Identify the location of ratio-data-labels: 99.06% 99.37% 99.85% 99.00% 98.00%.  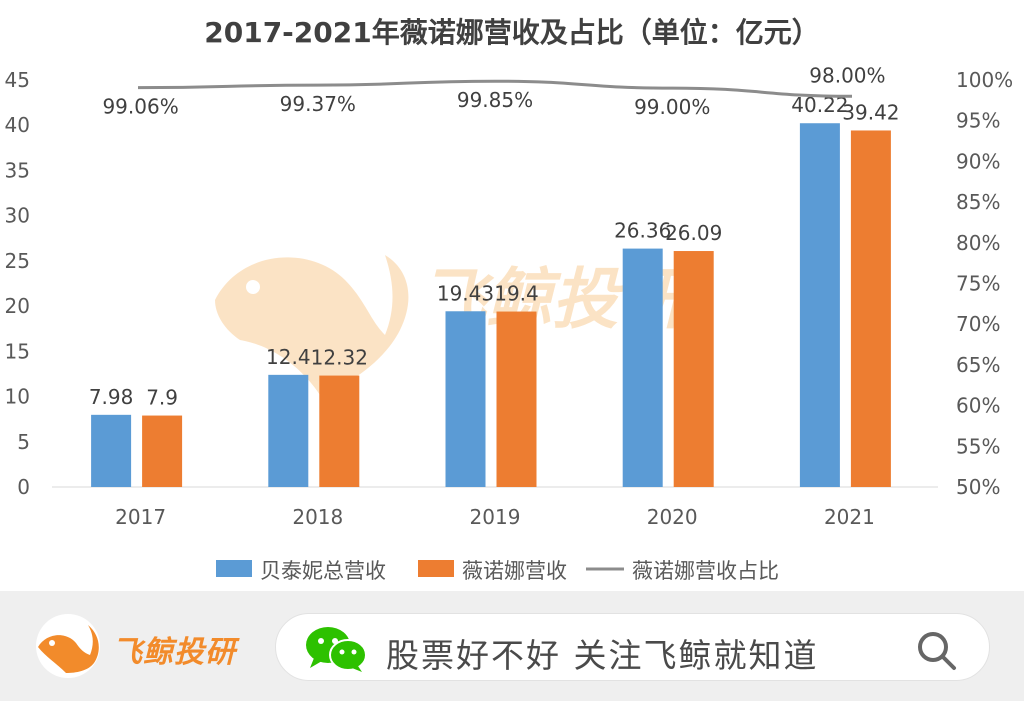
(493, 91).